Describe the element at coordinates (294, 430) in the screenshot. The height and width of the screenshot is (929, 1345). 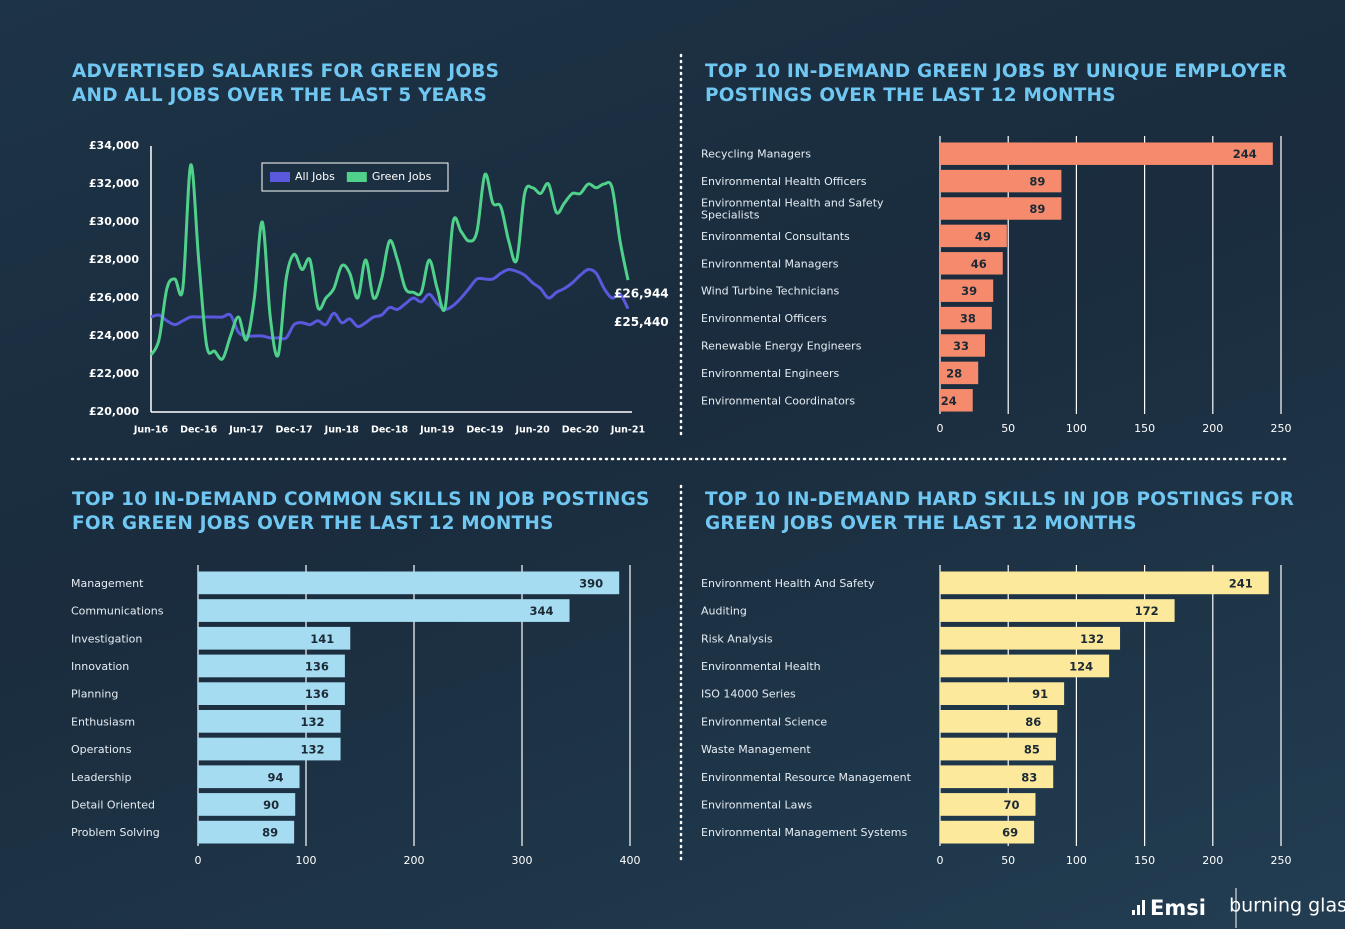
I see `x-tick-label: Dec-17` at that location.